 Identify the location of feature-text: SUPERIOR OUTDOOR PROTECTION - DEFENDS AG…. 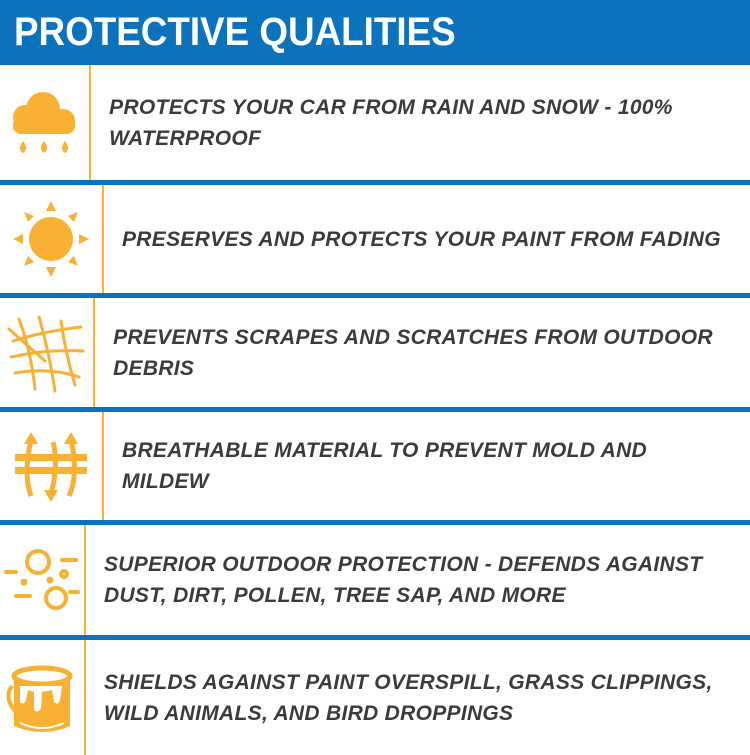
(403, 580).